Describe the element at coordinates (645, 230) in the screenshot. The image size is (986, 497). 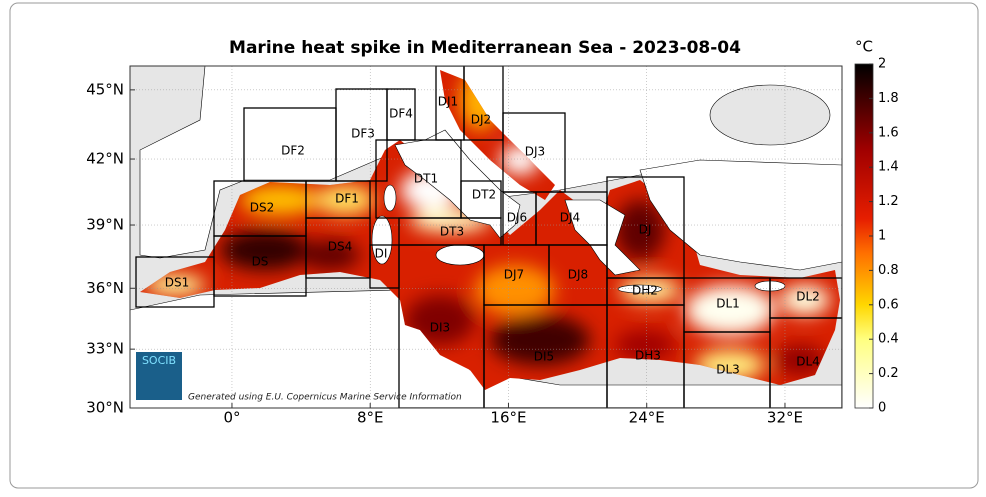
I see `region-label: DJ` at that location.